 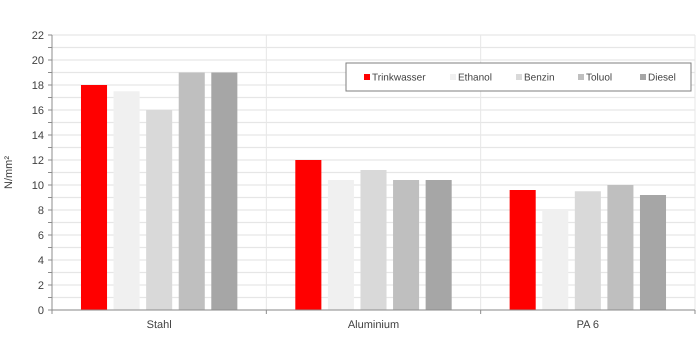 What do you see at coordinates (662, 78) in the screenshot?
I see `legend-label: Diesel` at bounding box center [662, 78].